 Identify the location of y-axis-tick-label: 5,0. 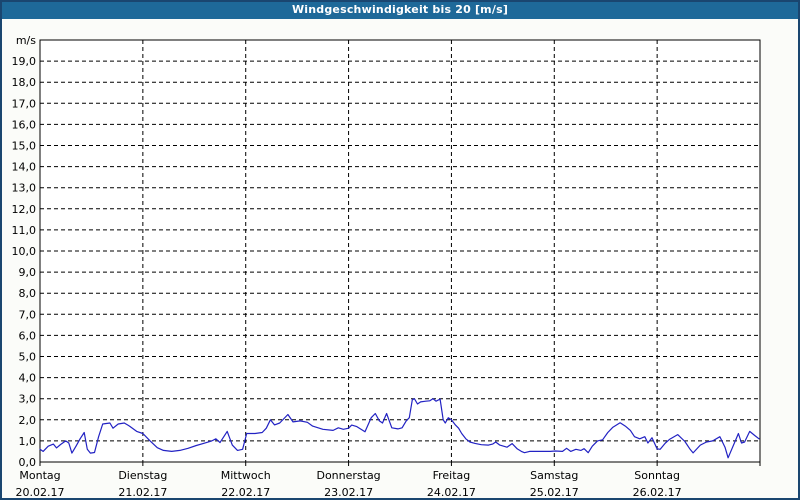
(28, 357).